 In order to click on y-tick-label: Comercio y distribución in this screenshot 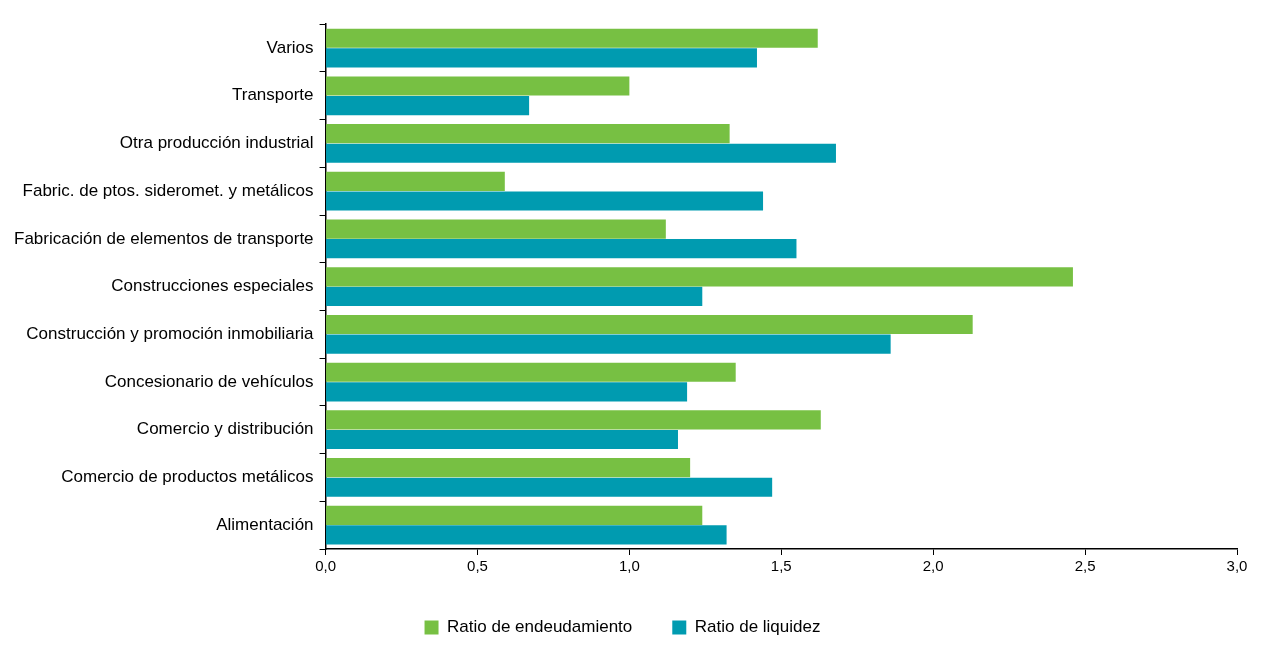, I will do `click(225, 429)`.